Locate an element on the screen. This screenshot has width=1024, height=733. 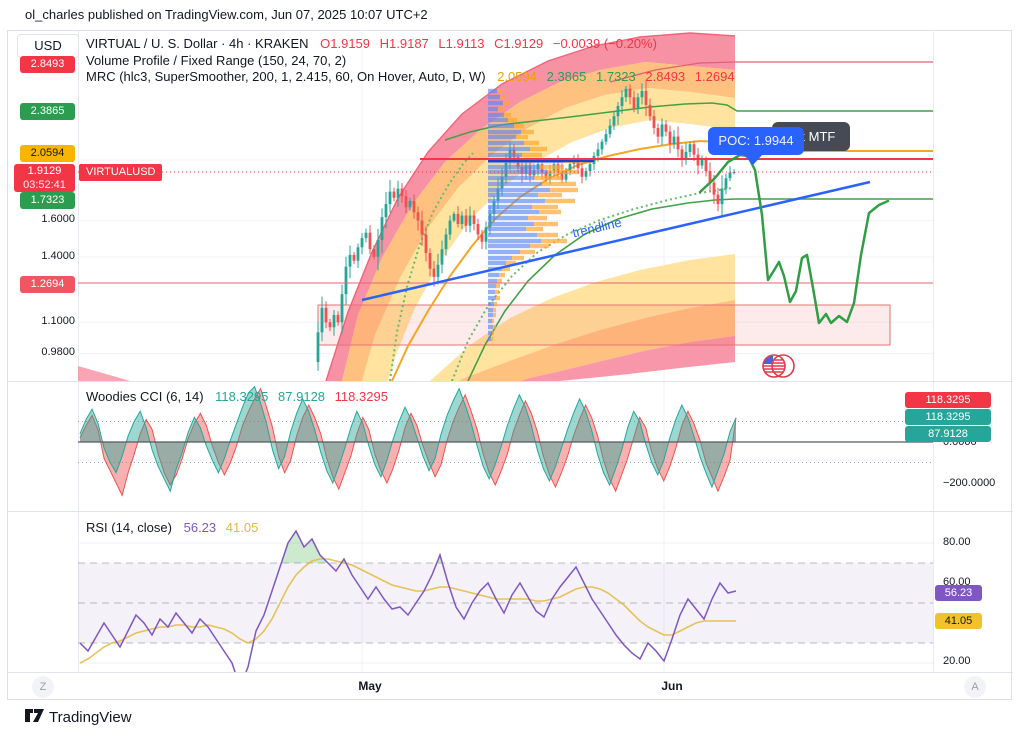
last-price-badge: 1.9129 03:52:41 is located at coordinates (44, 178).